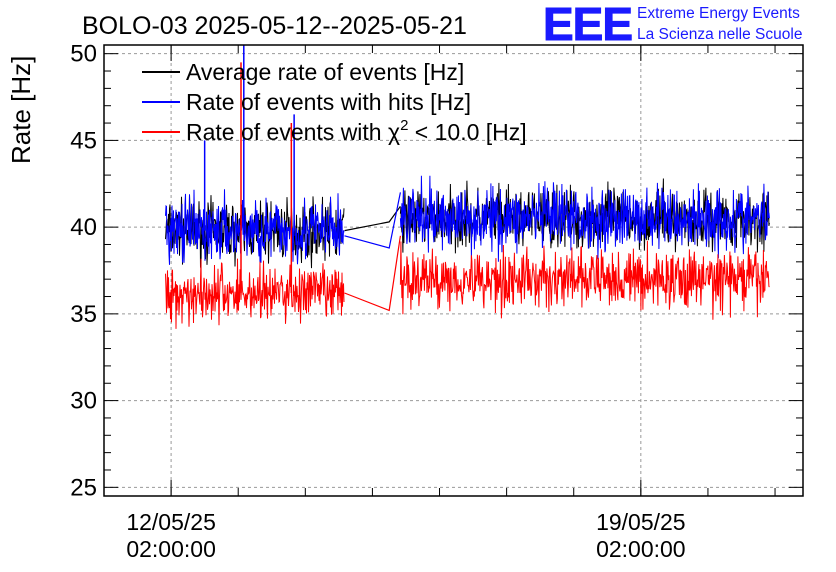 This screenshot has width=836, height=572. I want to click on y-tick-label: 45, so click(83, 140).